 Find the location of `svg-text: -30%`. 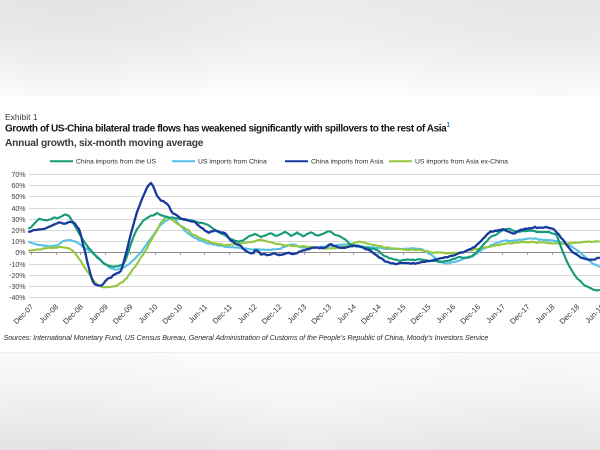

svg-text: -30% is located at coordinates (17, 287).